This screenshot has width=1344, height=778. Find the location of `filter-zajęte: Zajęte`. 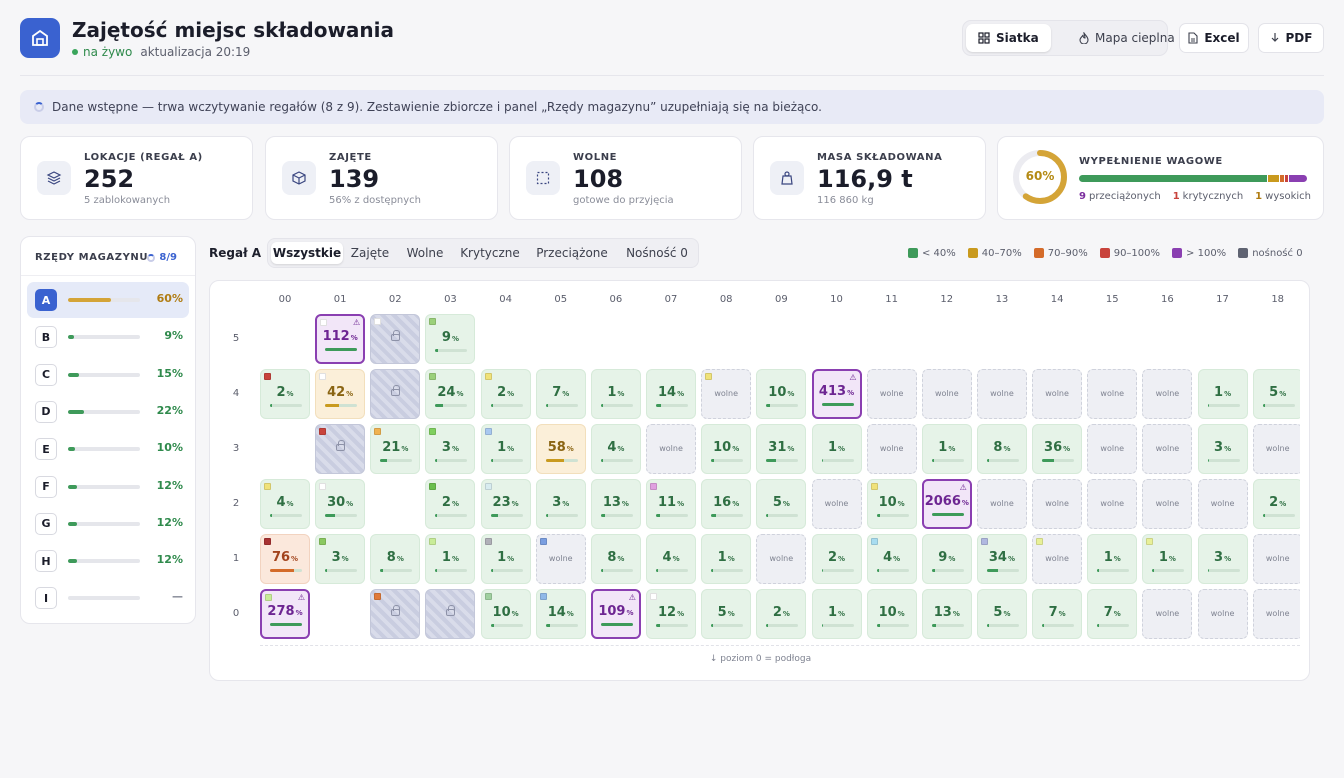

filter-zajęte: Zajęte is located at coordinates (370, 253).